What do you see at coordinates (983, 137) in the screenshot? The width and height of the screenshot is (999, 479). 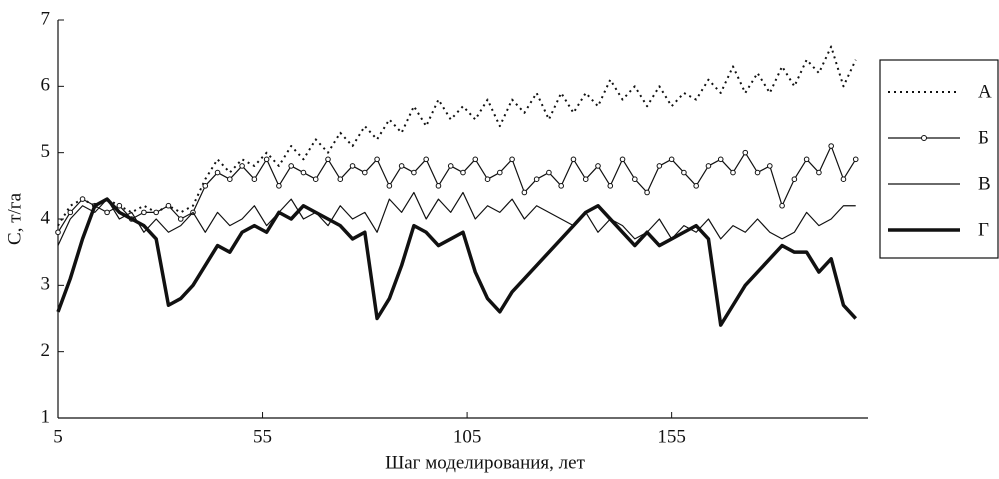 I see `legend-label: Б` at bounding box center [983, 137].